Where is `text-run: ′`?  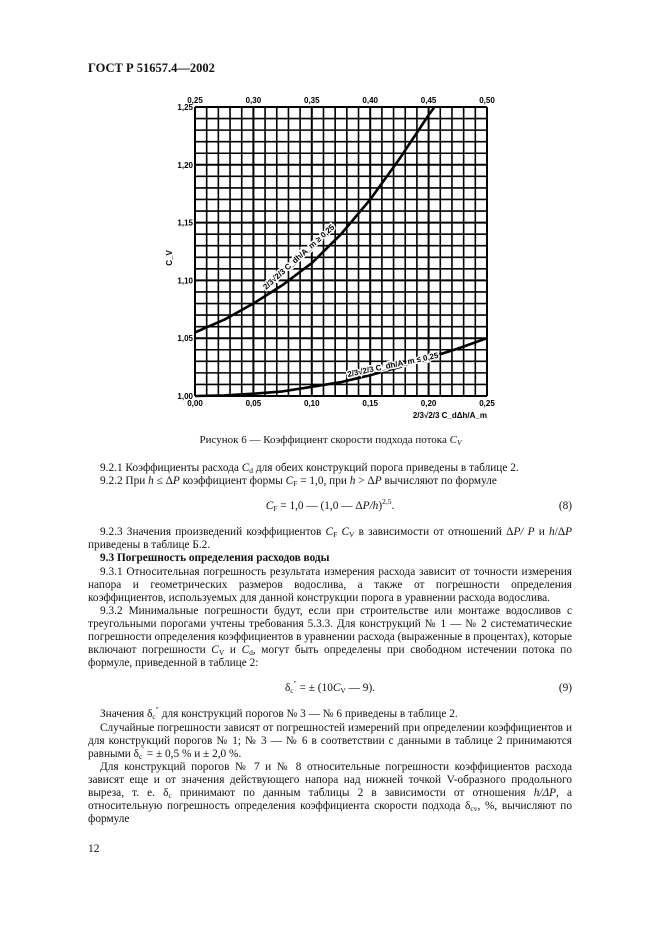 text-run: ′ is located at coordinates (143, 749).